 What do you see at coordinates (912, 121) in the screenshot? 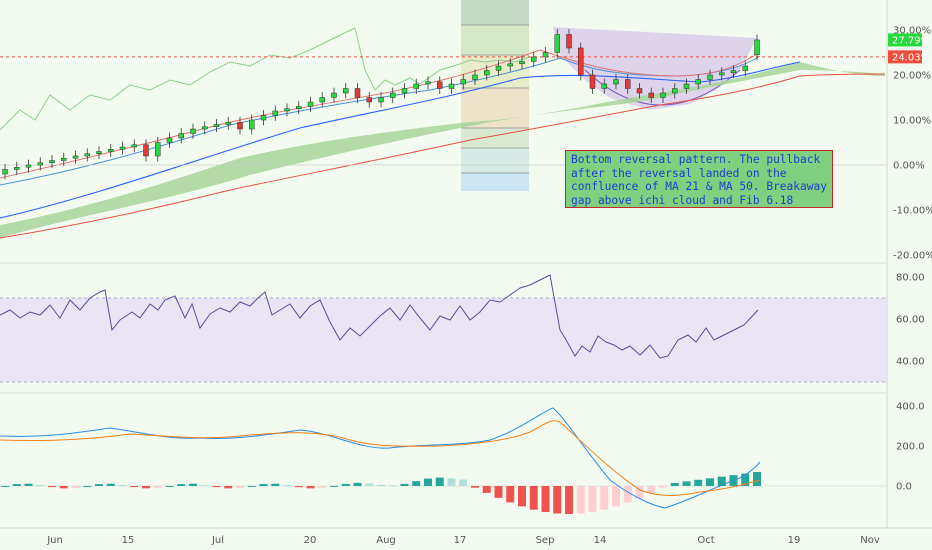
I see `price-tick-label: 10.00%` at bounding box center [912, 121].